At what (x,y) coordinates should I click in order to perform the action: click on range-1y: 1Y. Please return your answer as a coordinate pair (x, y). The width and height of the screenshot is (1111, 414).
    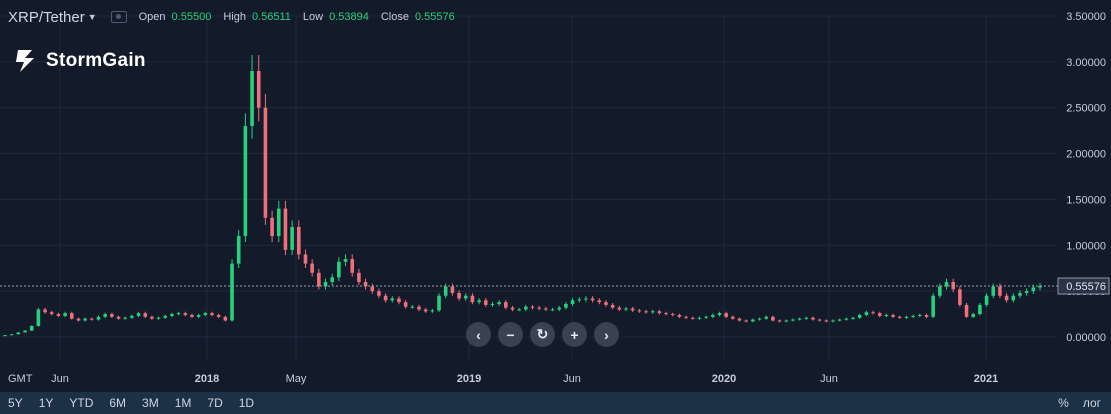
    Looking at the image, I should click on (46, 403).